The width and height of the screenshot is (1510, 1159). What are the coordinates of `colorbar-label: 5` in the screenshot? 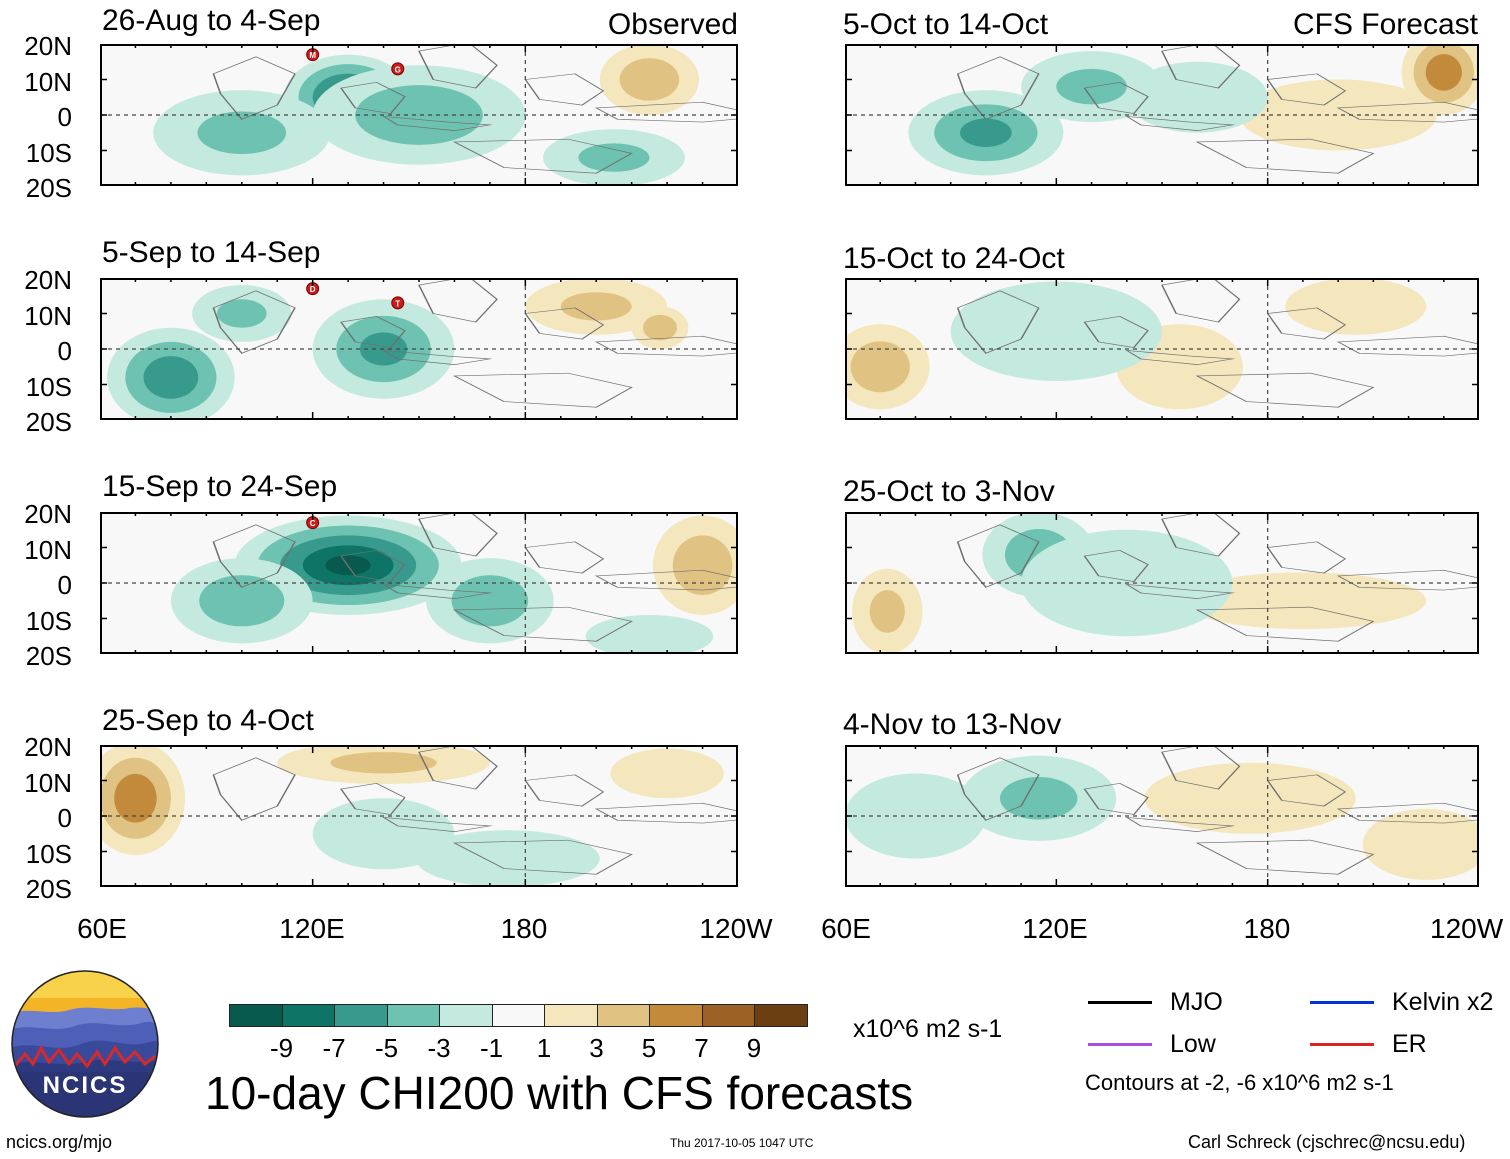 It's located at (649, 1048).